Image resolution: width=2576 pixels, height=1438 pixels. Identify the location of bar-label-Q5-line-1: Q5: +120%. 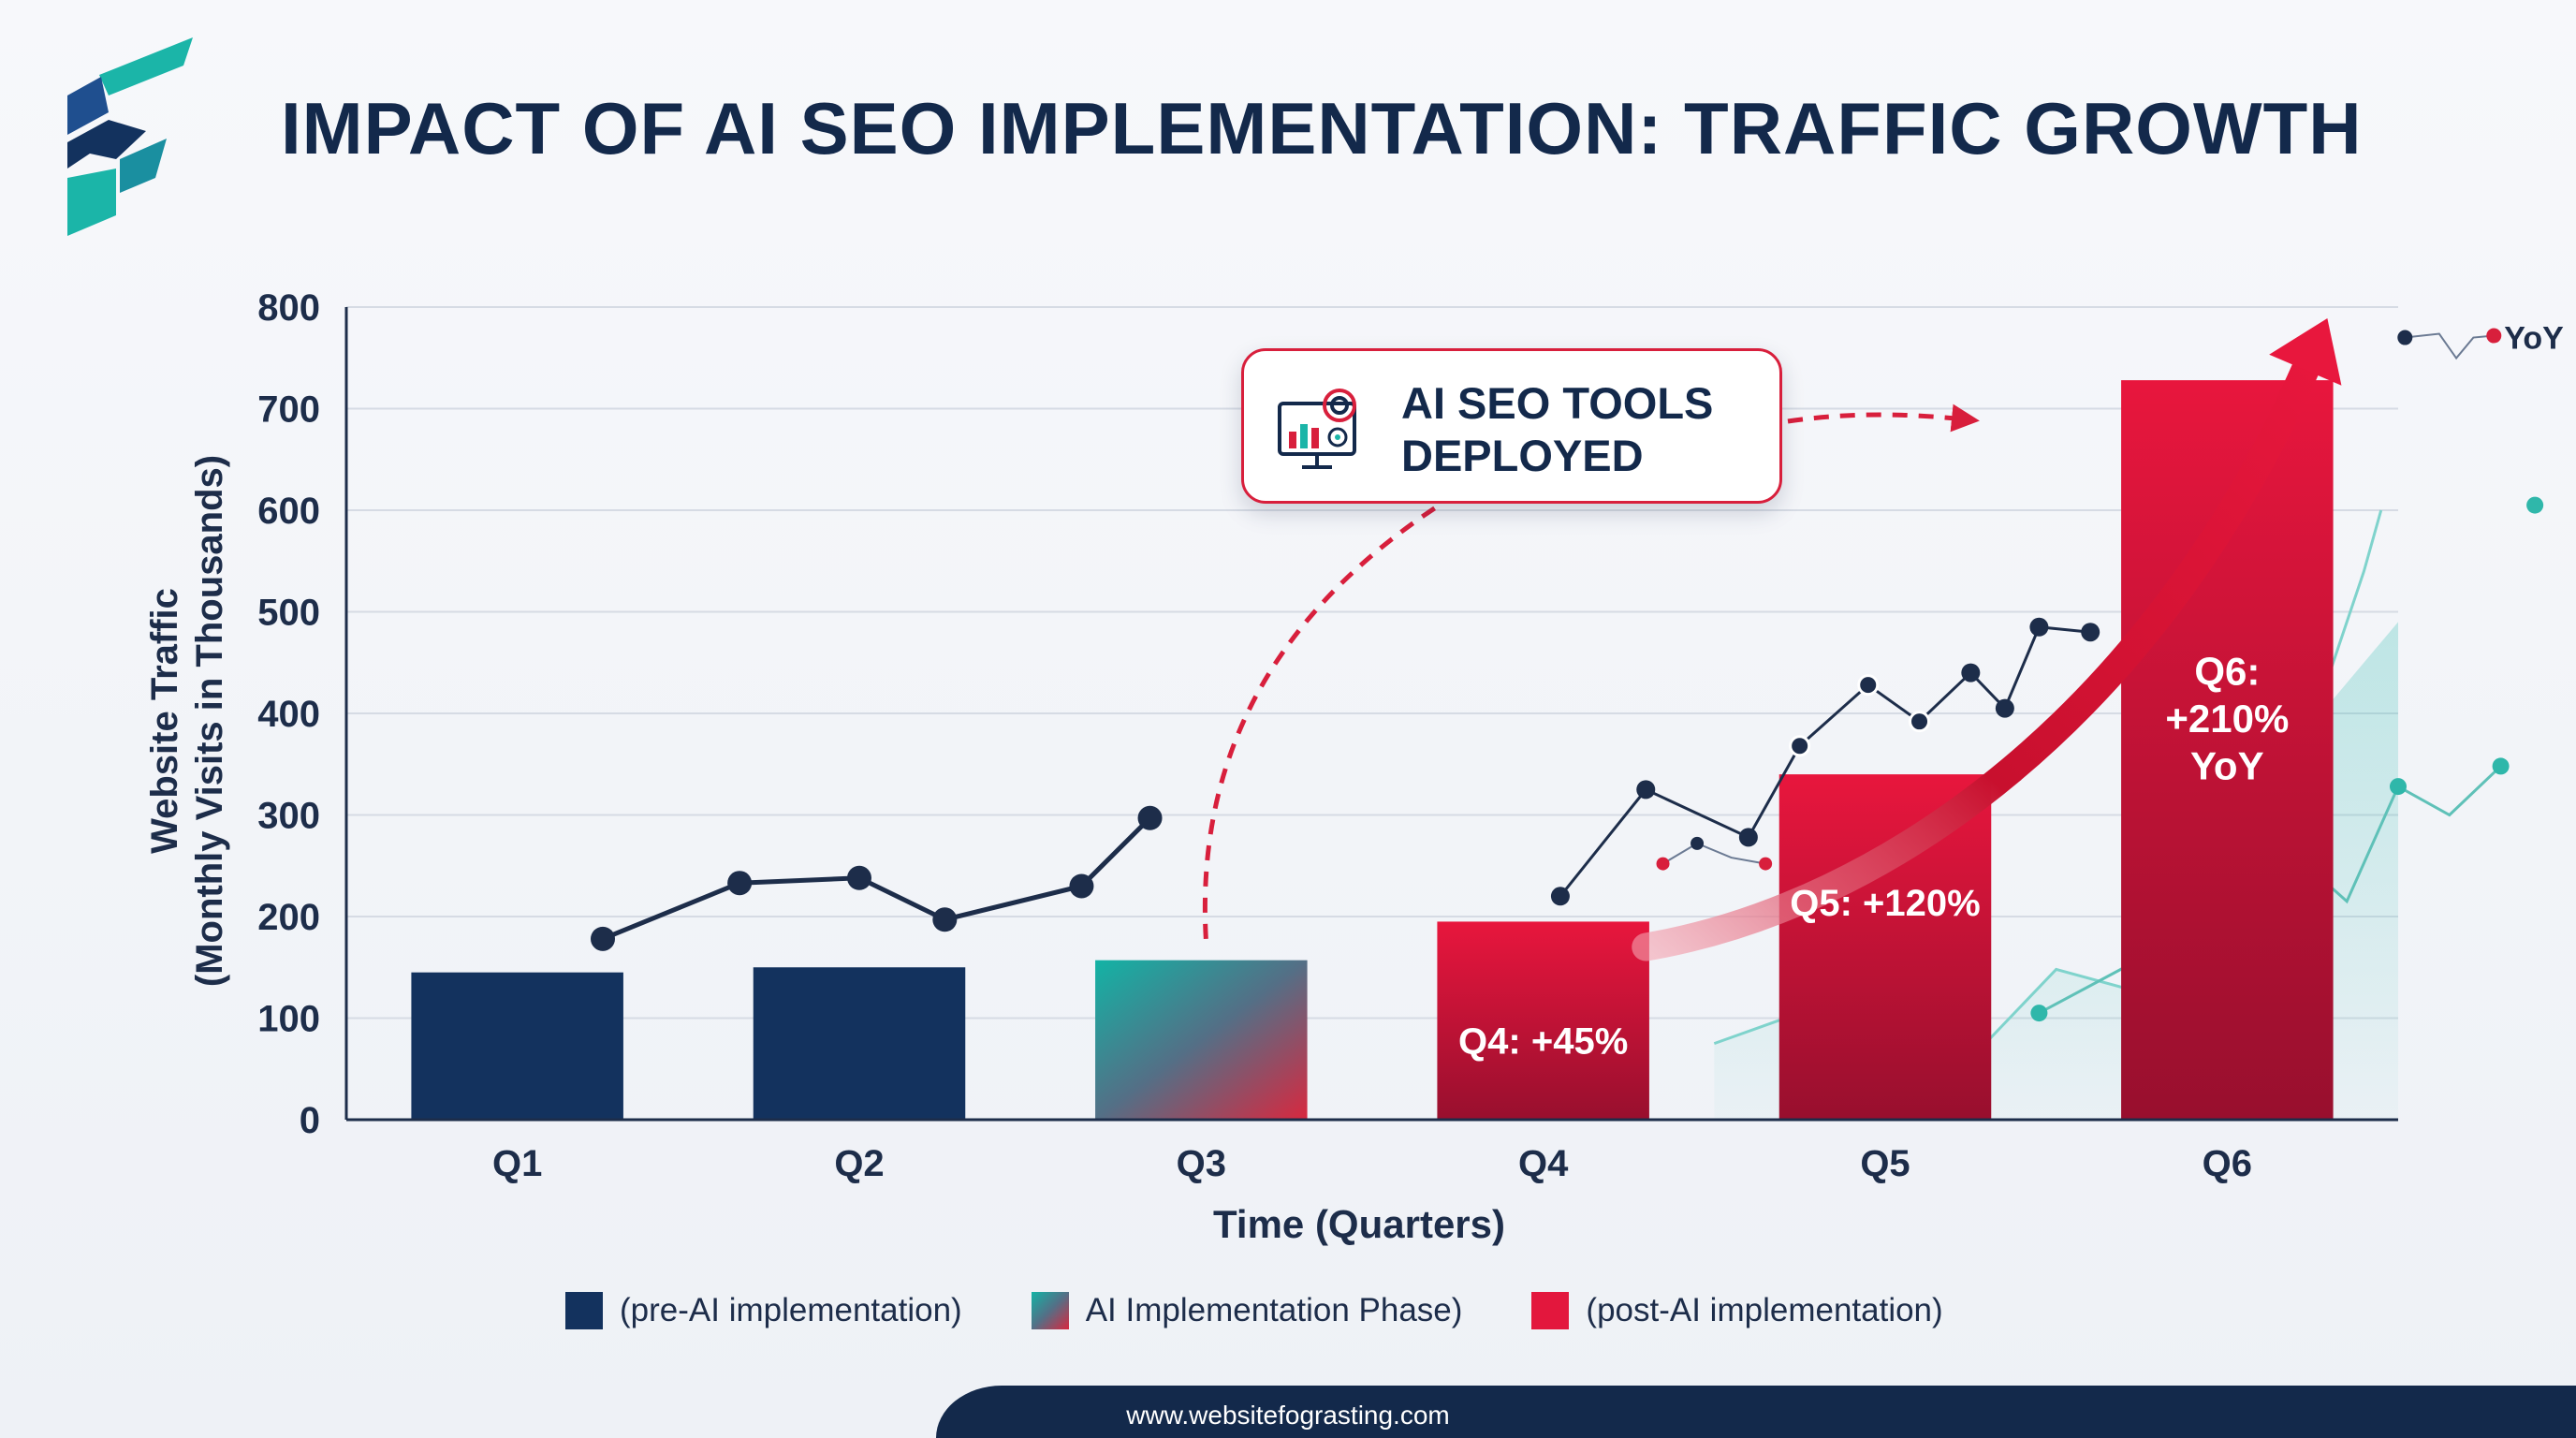
(1885, 903).